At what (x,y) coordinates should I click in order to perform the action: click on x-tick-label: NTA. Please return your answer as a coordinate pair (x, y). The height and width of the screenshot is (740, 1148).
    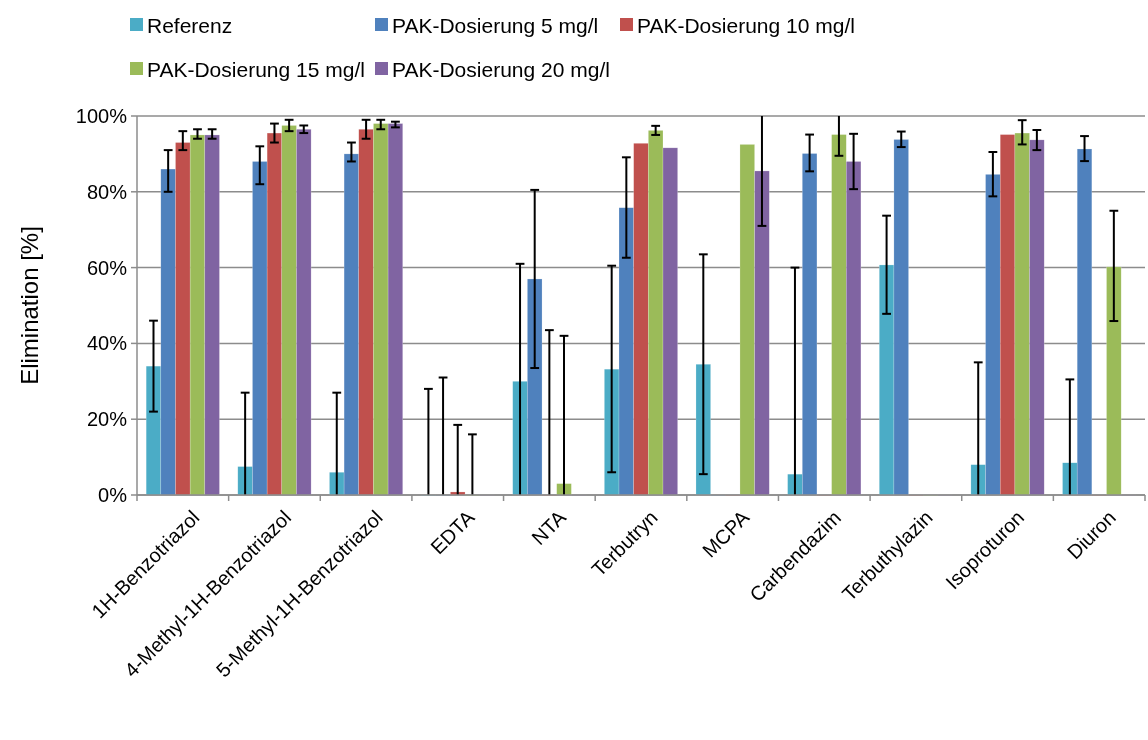
    Looking at the image, I should click on (549, 527).